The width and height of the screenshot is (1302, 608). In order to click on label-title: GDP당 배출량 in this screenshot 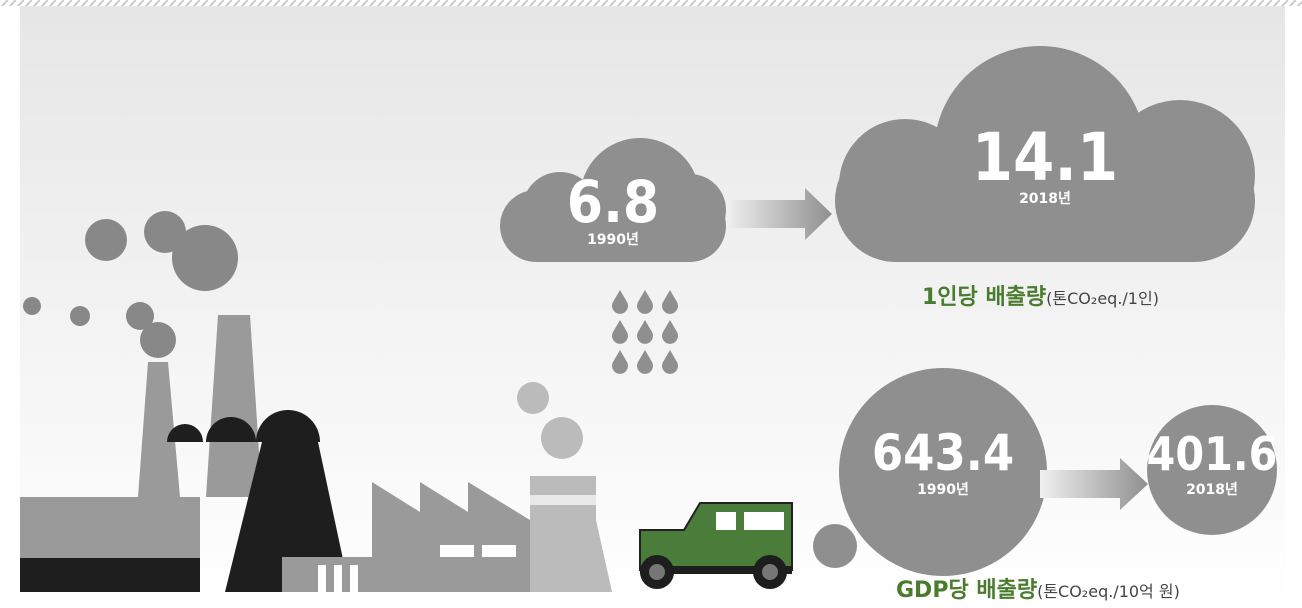, I will do `click(966, 590)`.